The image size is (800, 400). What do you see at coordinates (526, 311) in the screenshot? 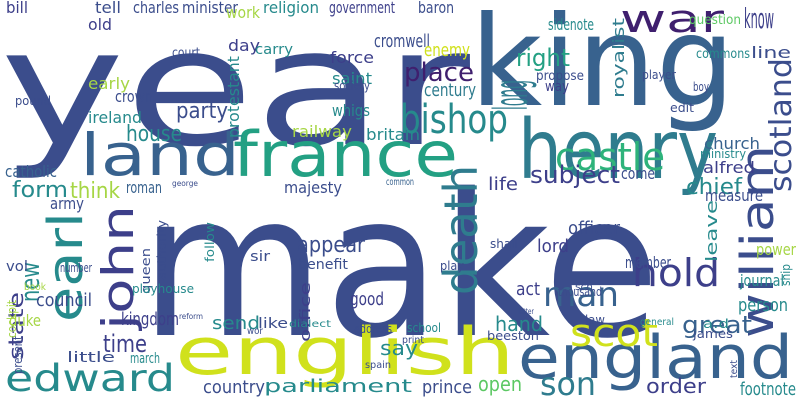
I see `word-letter: letter` at bounding box center [526, 311].